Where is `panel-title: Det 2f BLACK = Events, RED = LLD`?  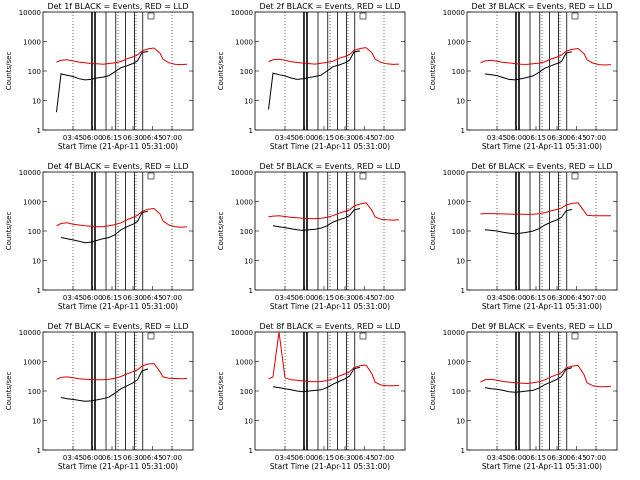
panel-title: Det 2f BLACK = Events, RED = LLD is located at coordinates (329, 6).